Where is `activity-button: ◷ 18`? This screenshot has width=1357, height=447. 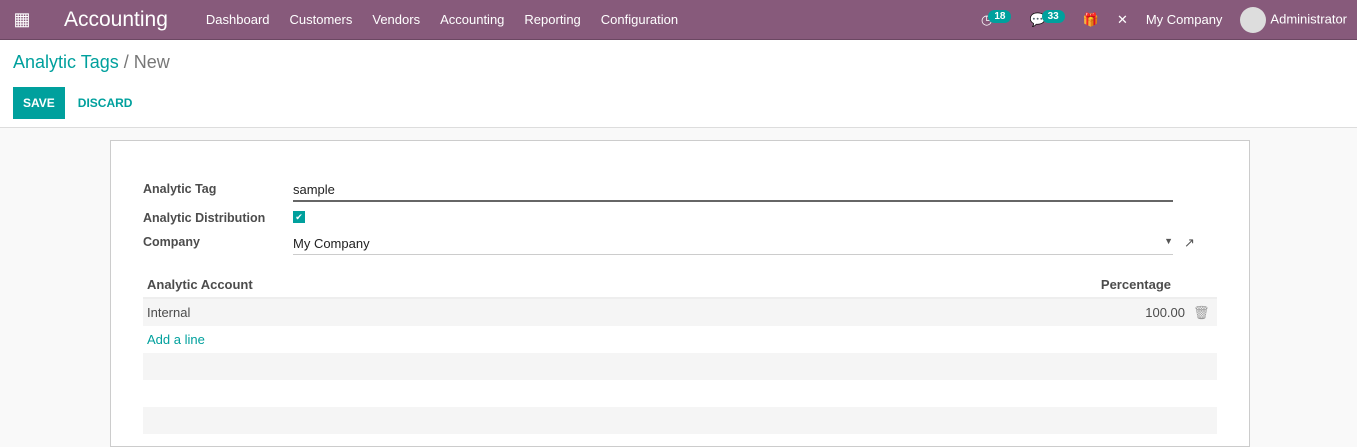 activity-button: ◷ 18 is located at coordinates (996, 18).